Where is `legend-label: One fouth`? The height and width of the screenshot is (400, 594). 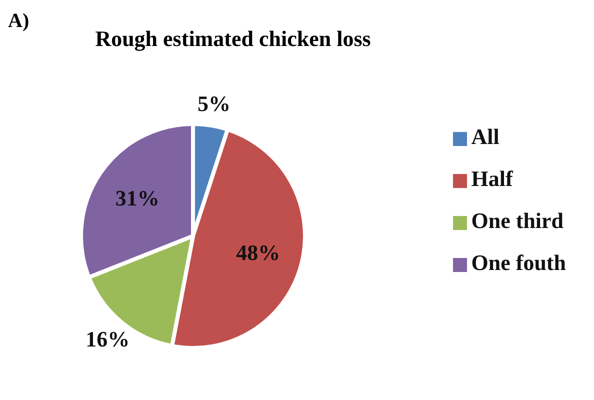 legend-label: One fouth is located at coordinates (518, 262).